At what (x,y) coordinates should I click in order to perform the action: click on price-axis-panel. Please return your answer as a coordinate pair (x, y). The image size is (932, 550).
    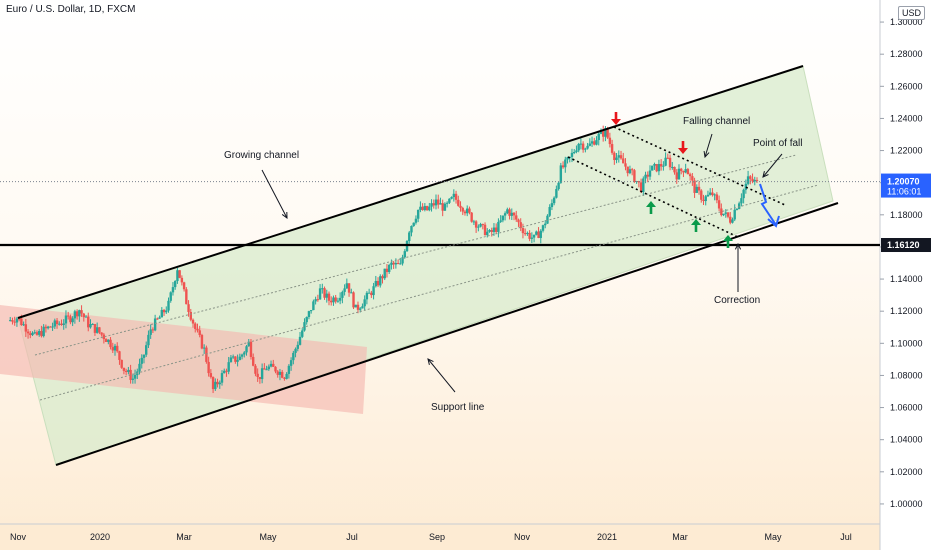
    Looking at the image, I should click on (906, 275).